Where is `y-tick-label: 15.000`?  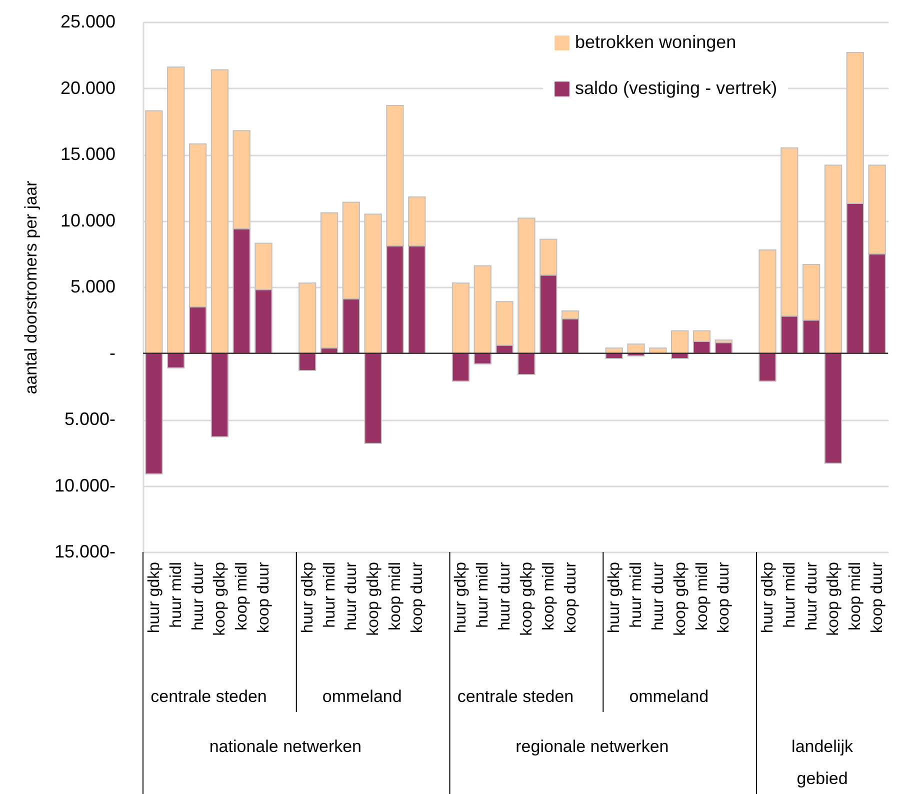
y-tick-label: 15.000 is located at coordinates (88, 154).